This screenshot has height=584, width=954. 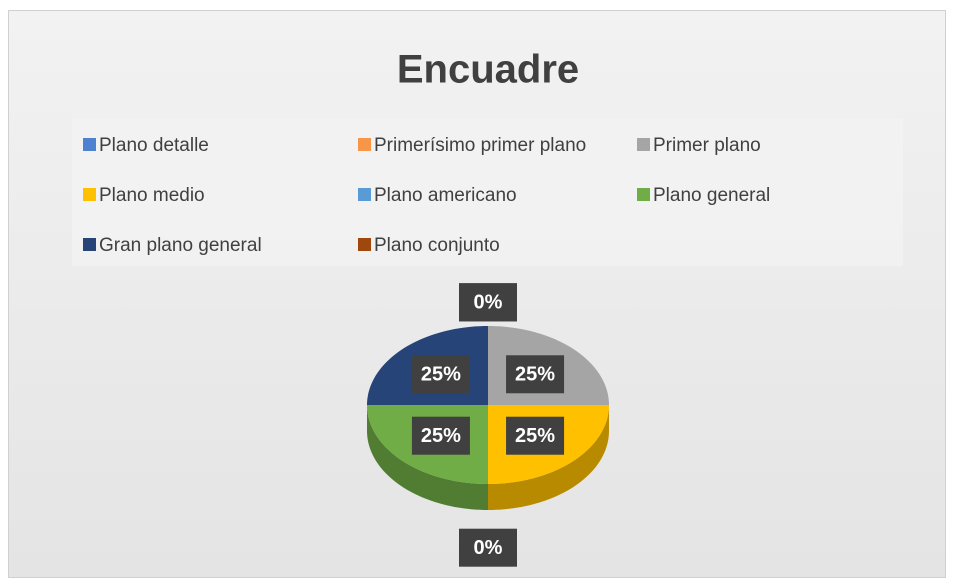 I want to click on pie: 0%0%25%25%0%25%25%0%, so click(x=488, y=425).